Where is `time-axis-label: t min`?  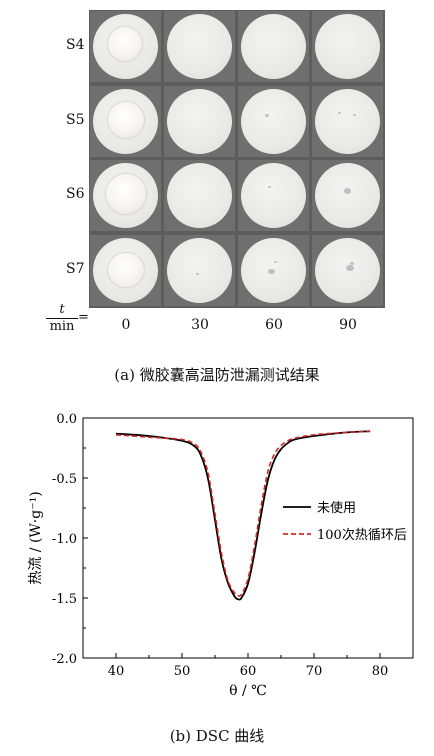
time-axis-label: t min is located at coordinates (62, 318).